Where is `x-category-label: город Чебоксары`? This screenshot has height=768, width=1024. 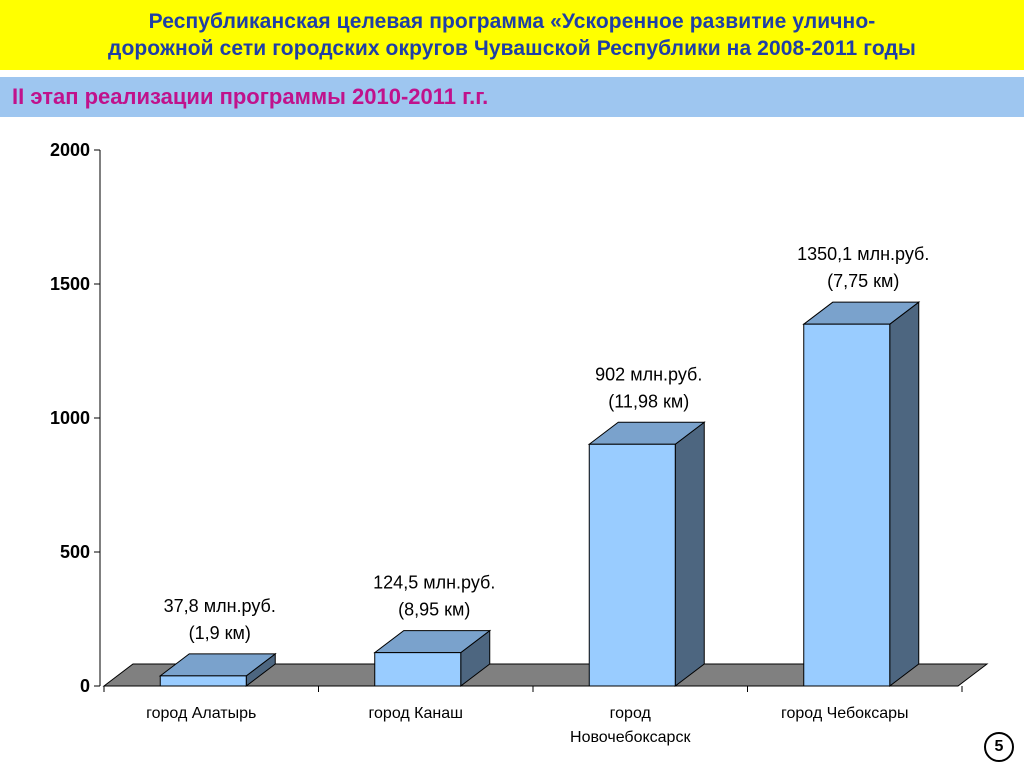
x-category-label: город Чебоксары is located at coordinates (845, 713).